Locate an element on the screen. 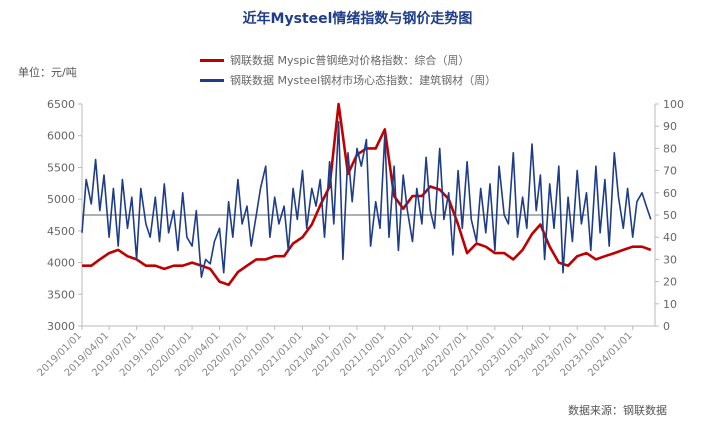  left-axis-tick-label: 4500 is located at coordinates (61, 231).